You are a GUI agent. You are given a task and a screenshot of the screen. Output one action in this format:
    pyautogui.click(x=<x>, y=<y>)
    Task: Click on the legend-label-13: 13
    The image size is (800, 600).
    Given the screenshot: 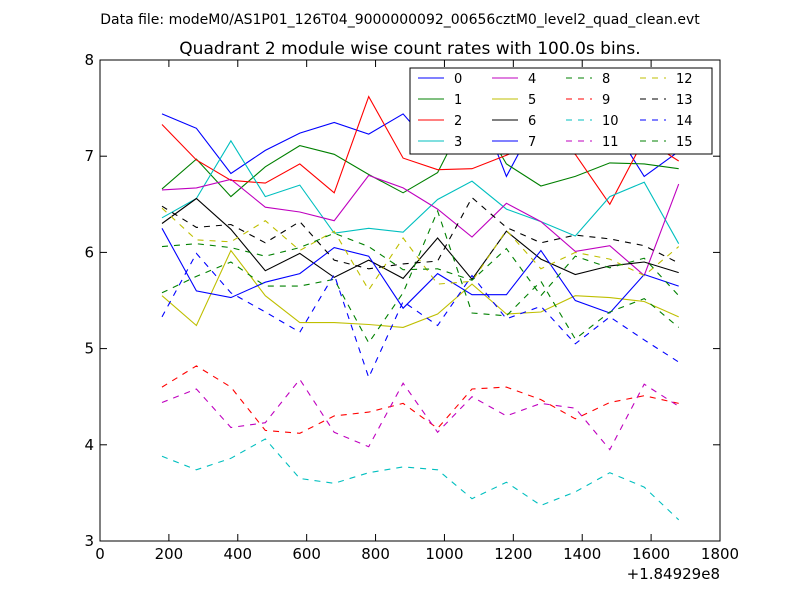 What is the action you would take?
    pyautogui.click(x=684, y=100)
    